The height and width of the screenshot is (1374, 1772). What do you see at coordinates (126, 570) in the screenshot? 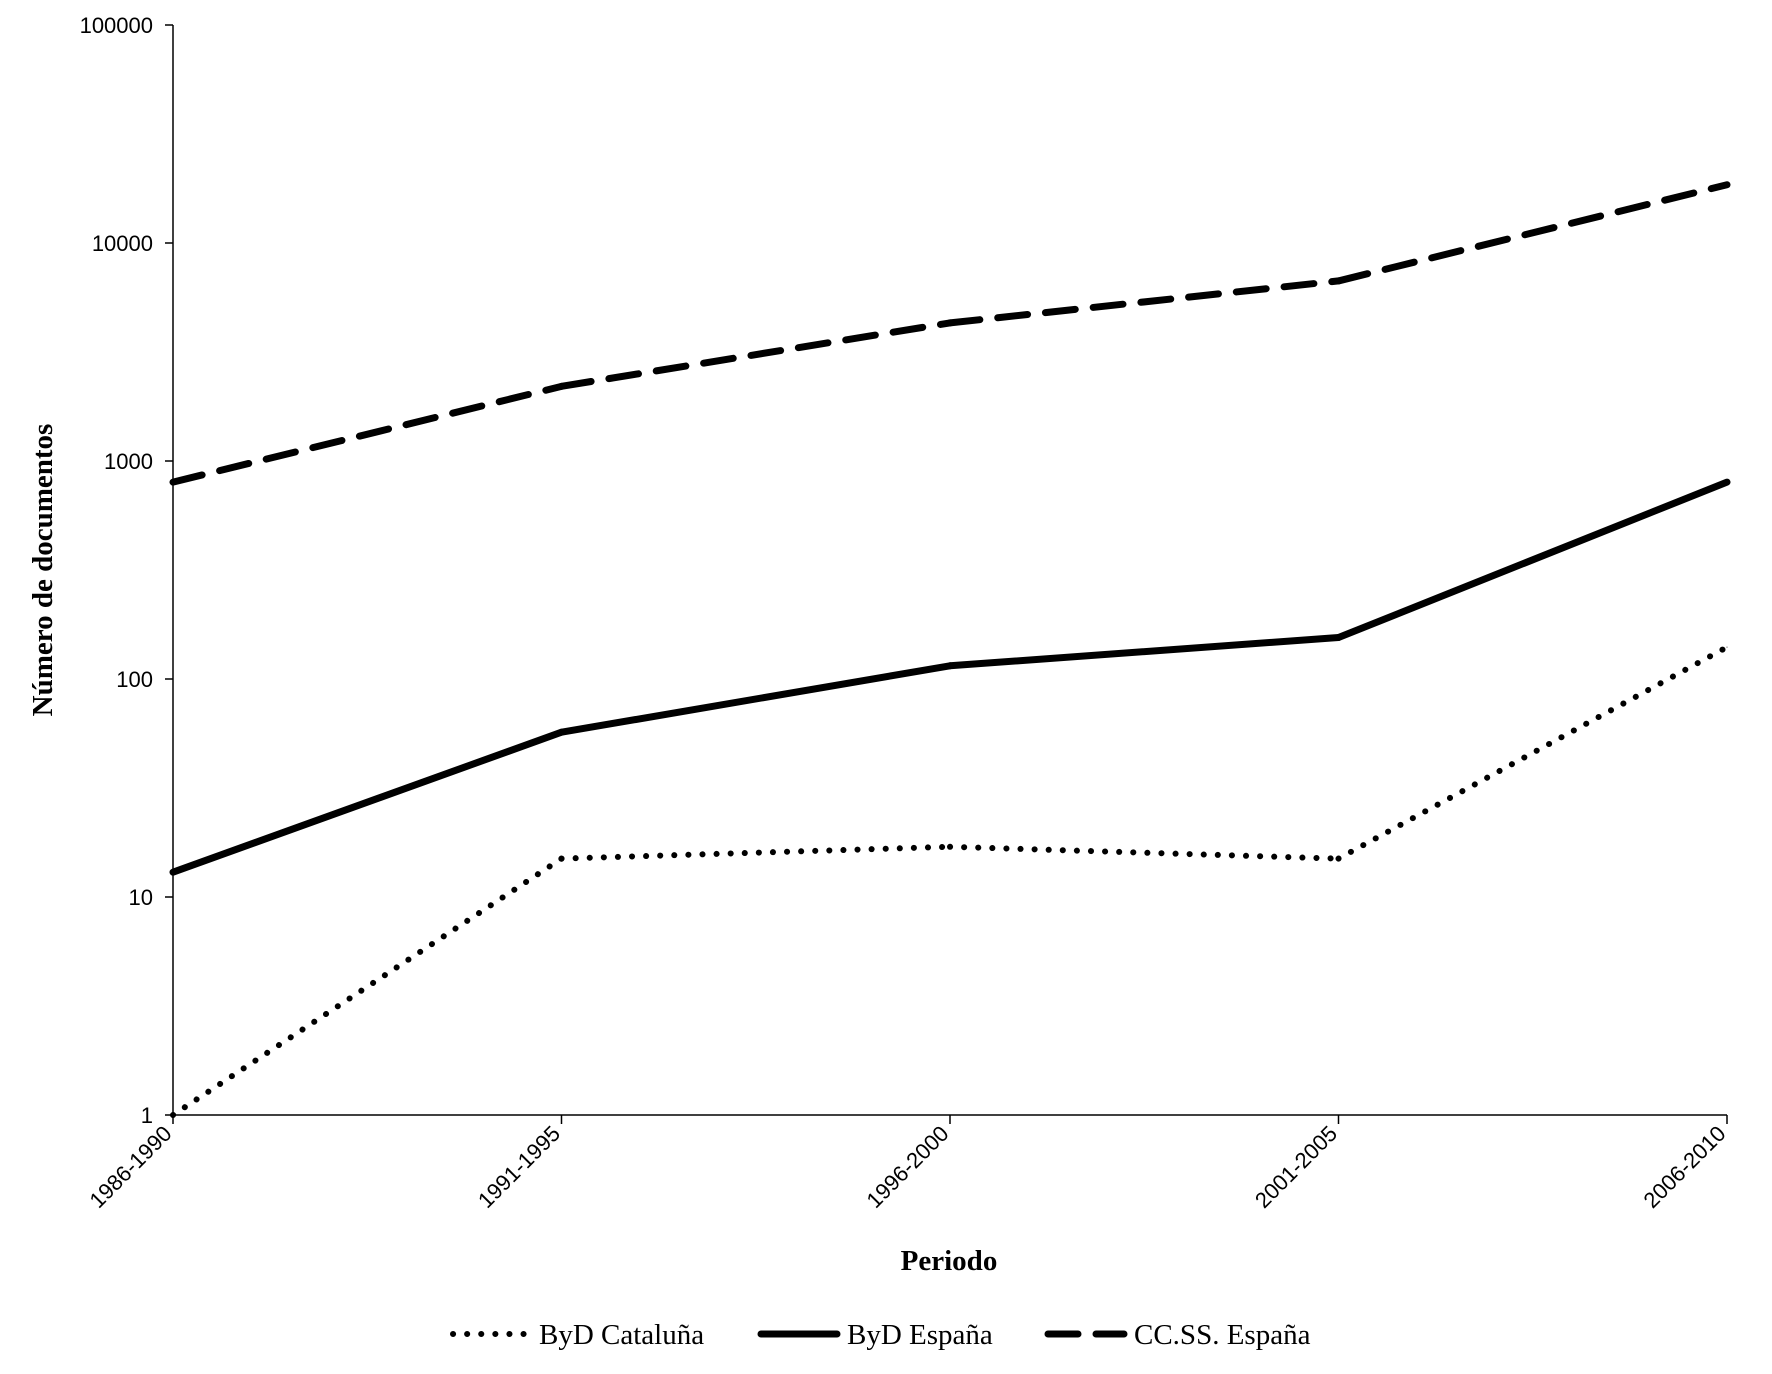
I see `y-axis-ticks: 1 10 100 1000 10000 100000` at bounding box center [126, 570].